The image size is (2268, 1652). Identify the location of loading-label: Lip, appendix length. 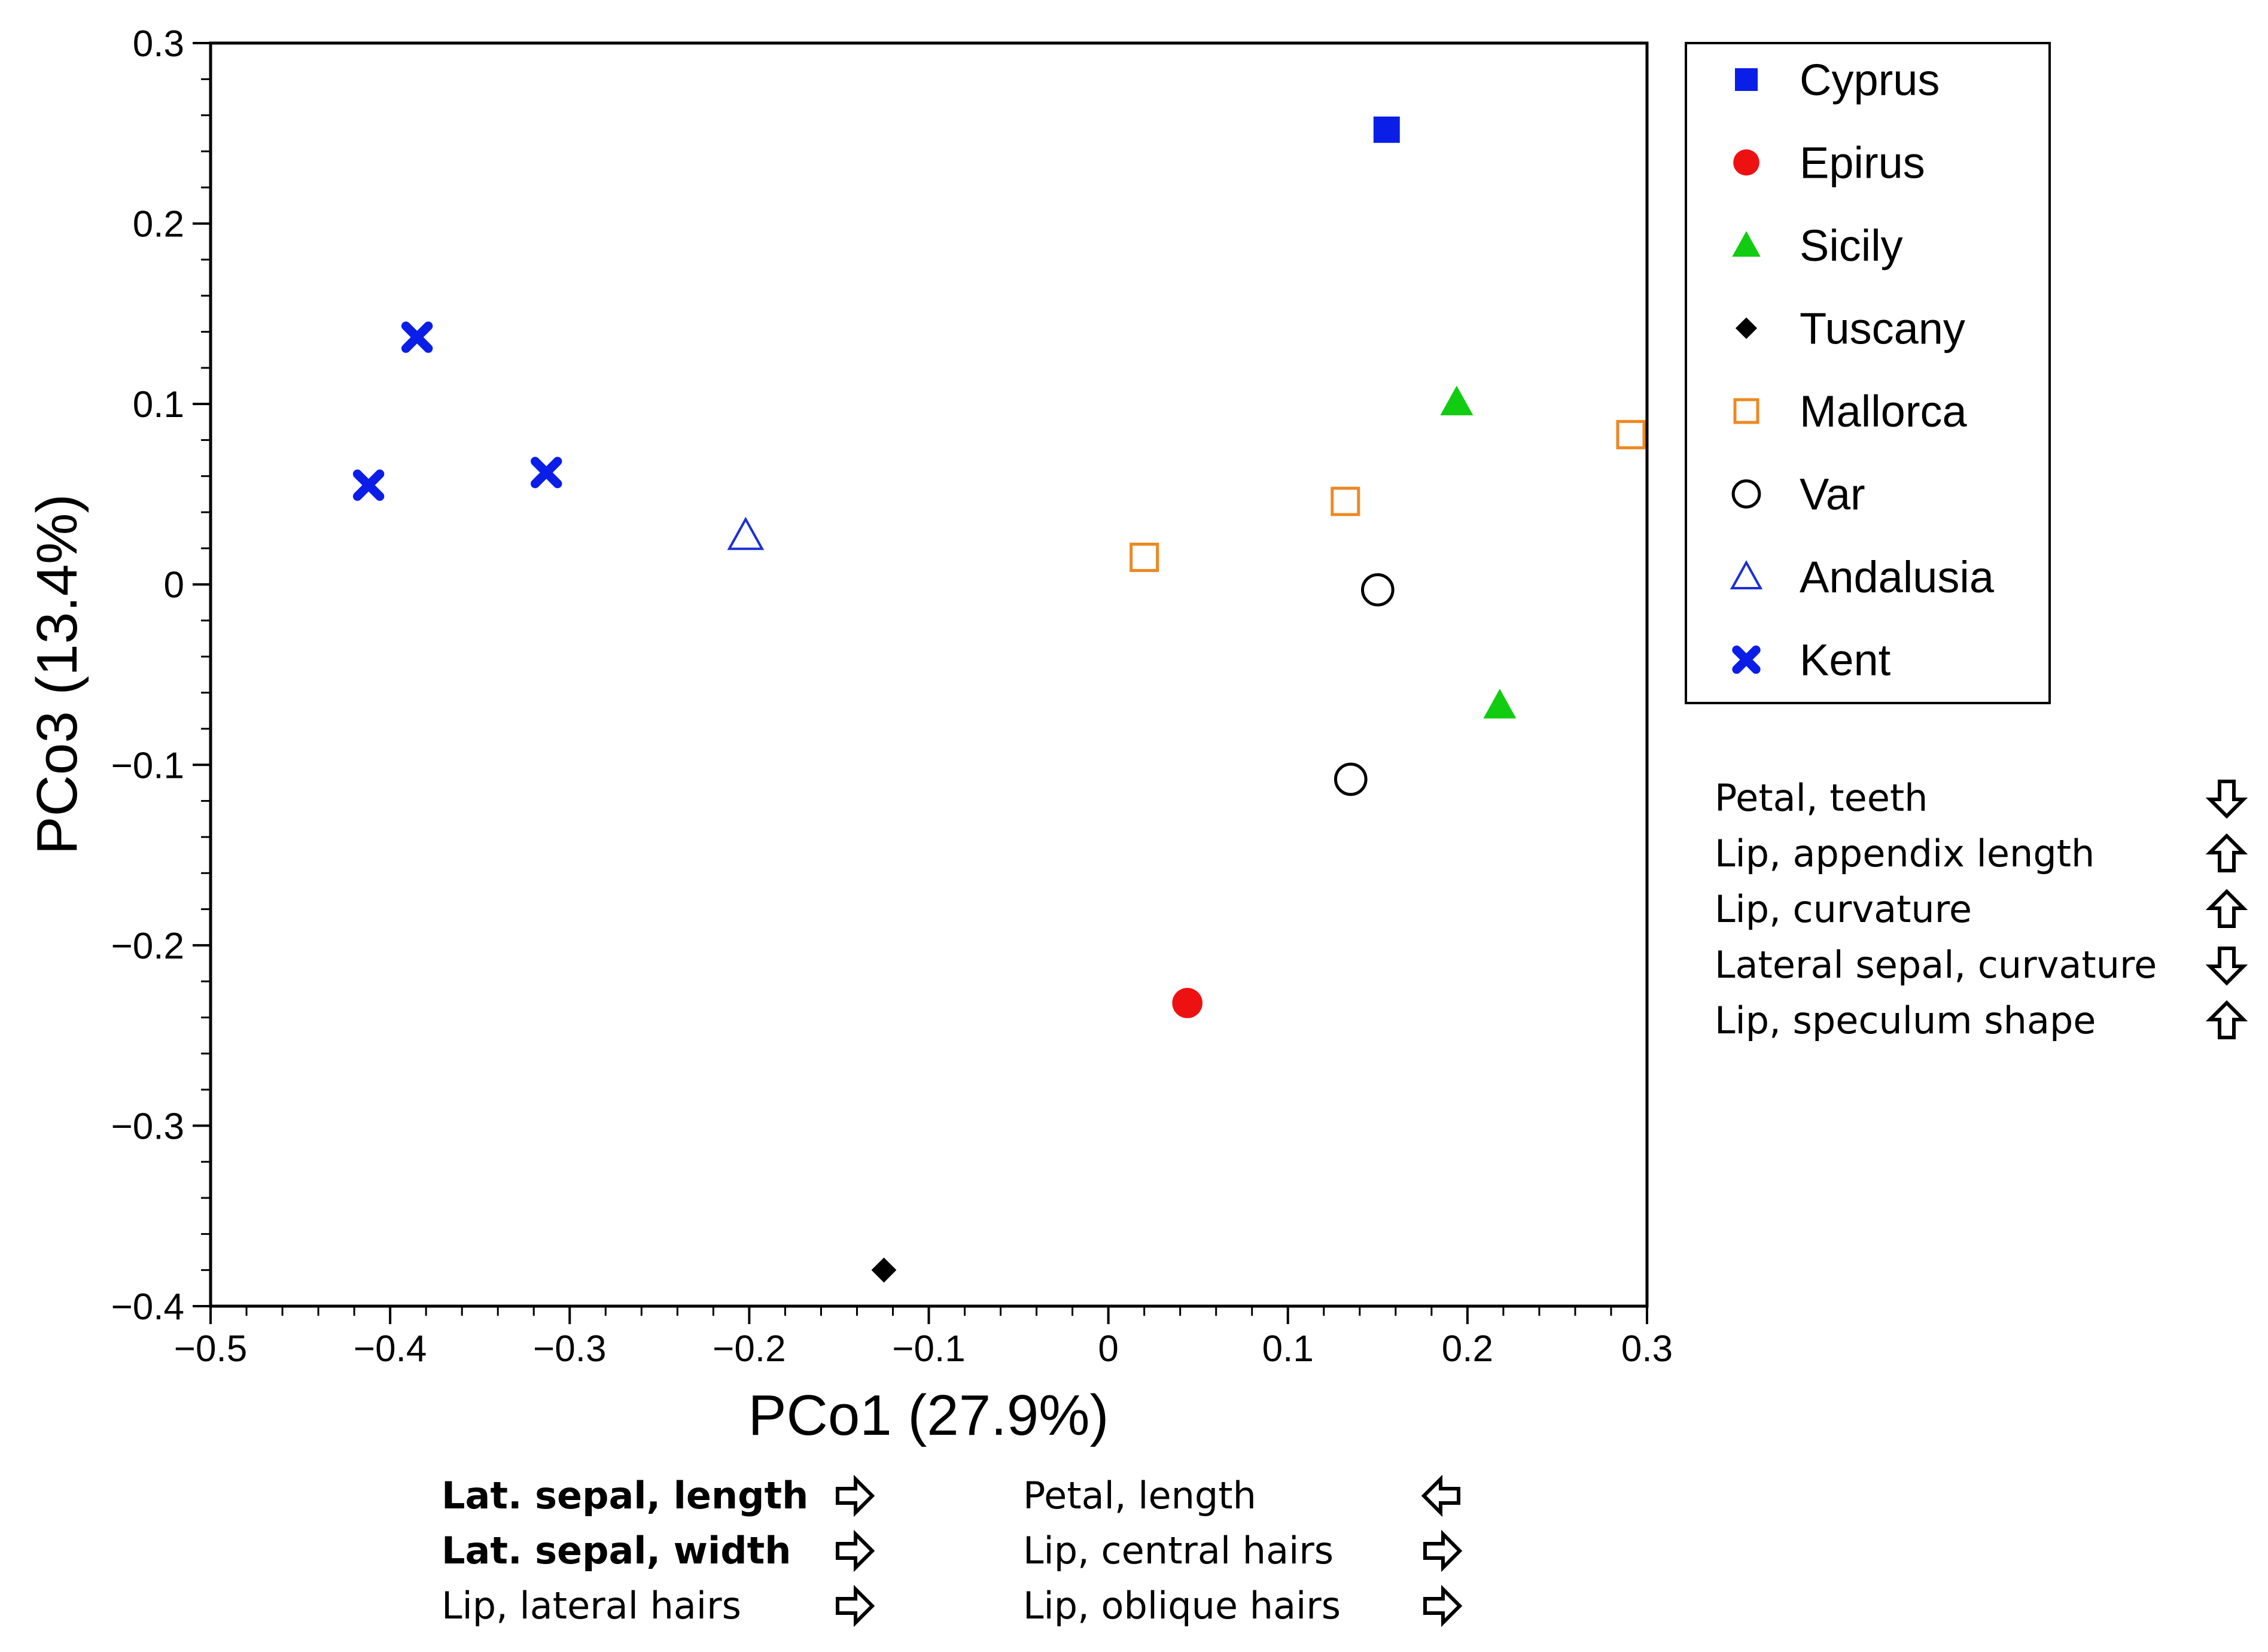
(1905, 853).